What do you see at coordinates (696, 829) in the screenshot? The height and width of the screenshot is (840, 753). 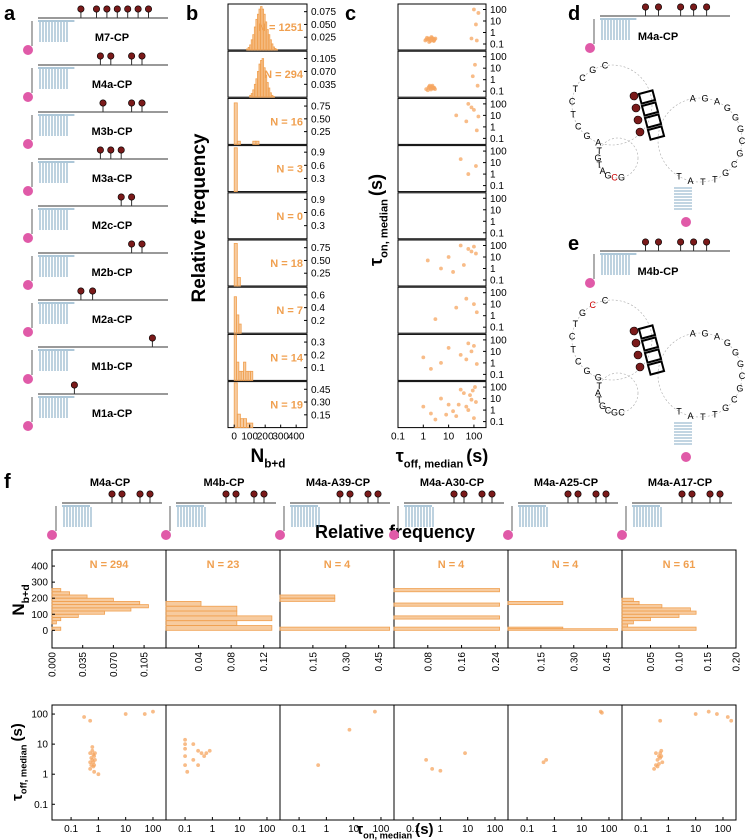 I see `x-tick-label: 10` at bounding box center [696, 829].